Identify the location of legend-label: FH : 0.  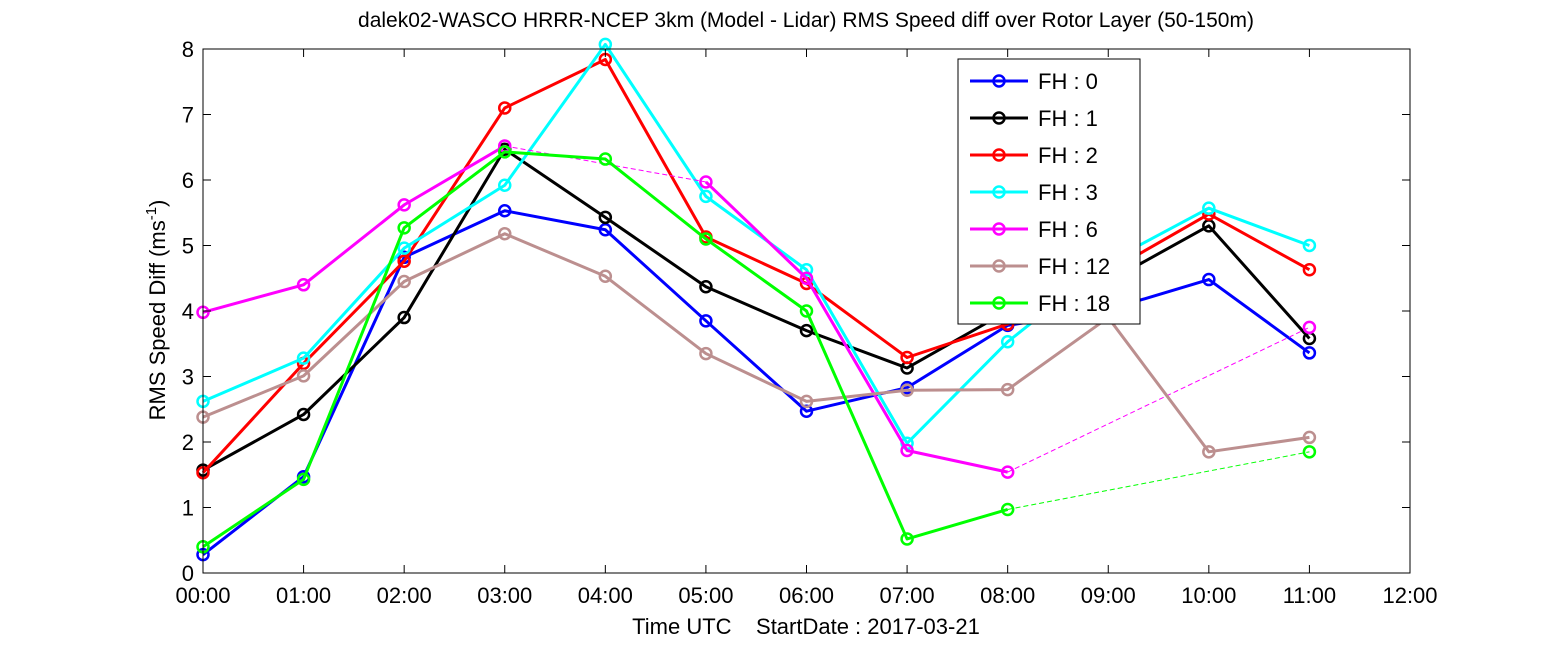
(1068, 81).